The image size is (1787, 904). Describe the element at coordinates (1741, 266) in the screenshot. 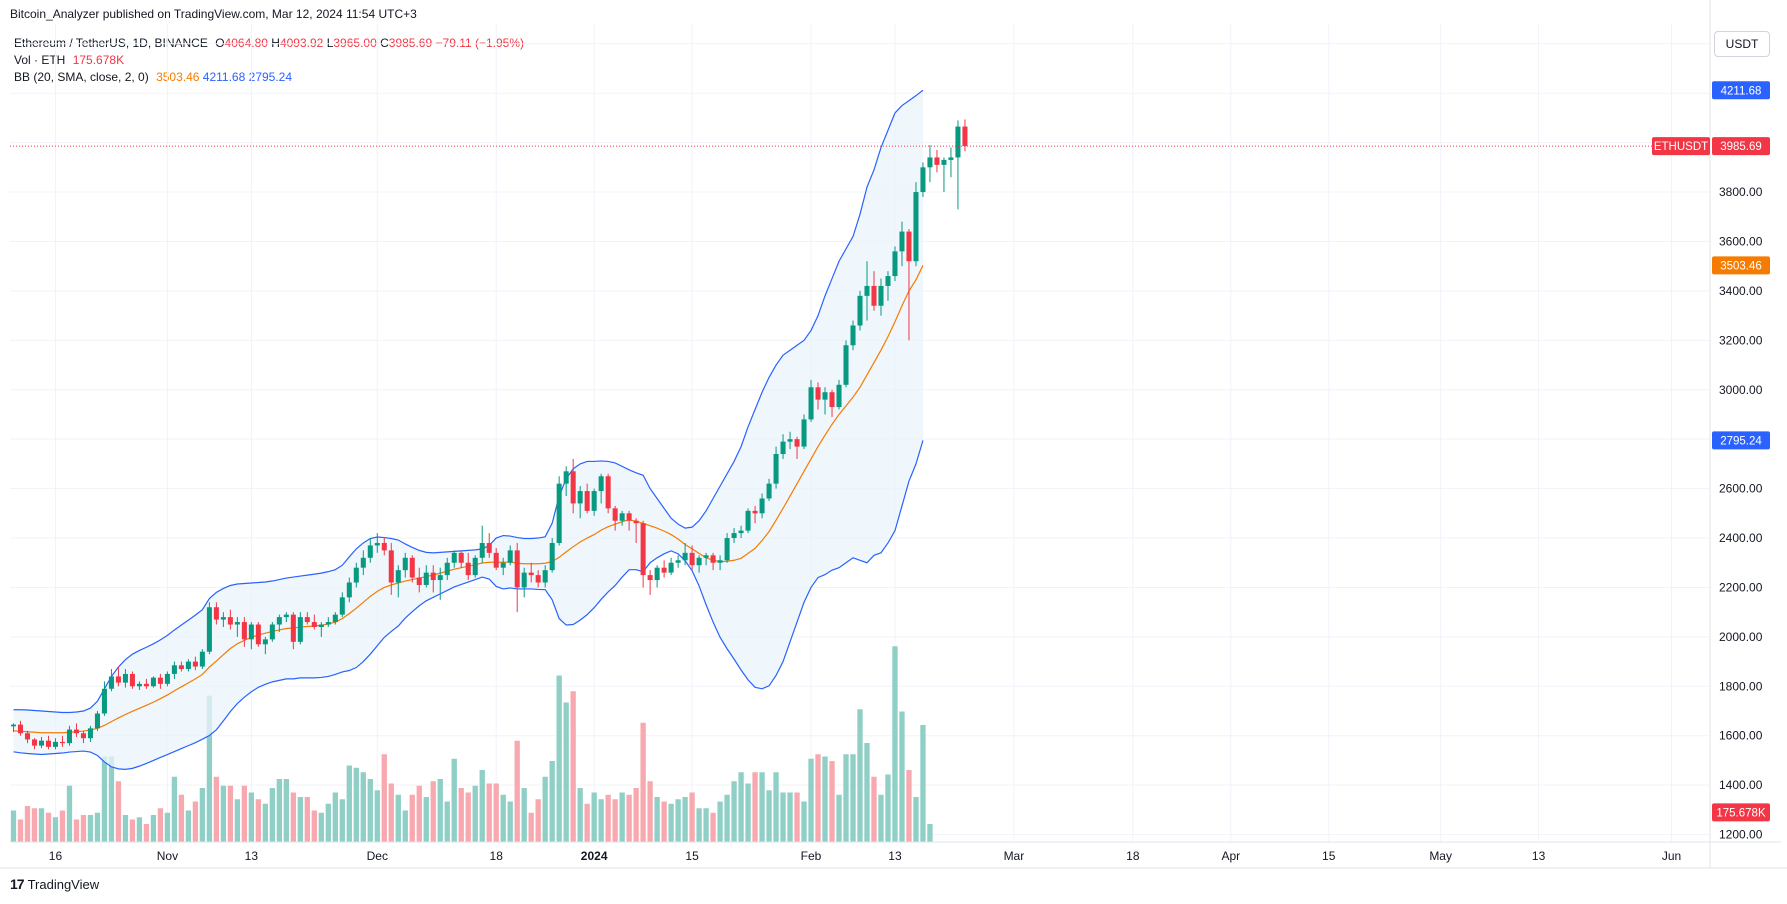

I see `price-tag: 3503.46` at that location.